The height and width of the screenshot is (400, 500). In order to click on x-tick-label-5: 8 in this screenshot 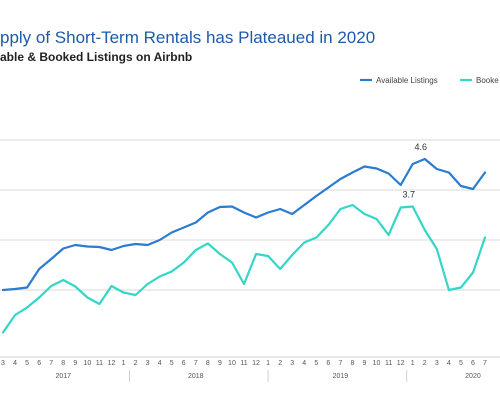, I will do `click(63, 363)`.